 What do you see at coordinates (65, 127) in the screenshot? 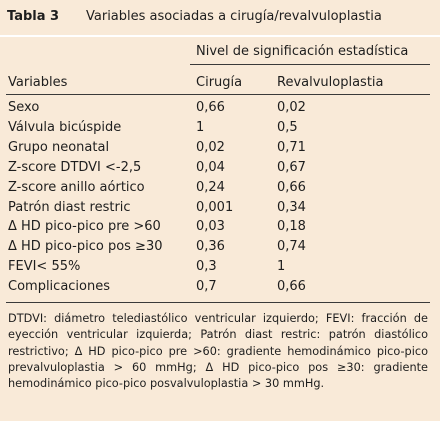
I see `row-variable: Válvula bicúspide` at bounding box center [65, 127].